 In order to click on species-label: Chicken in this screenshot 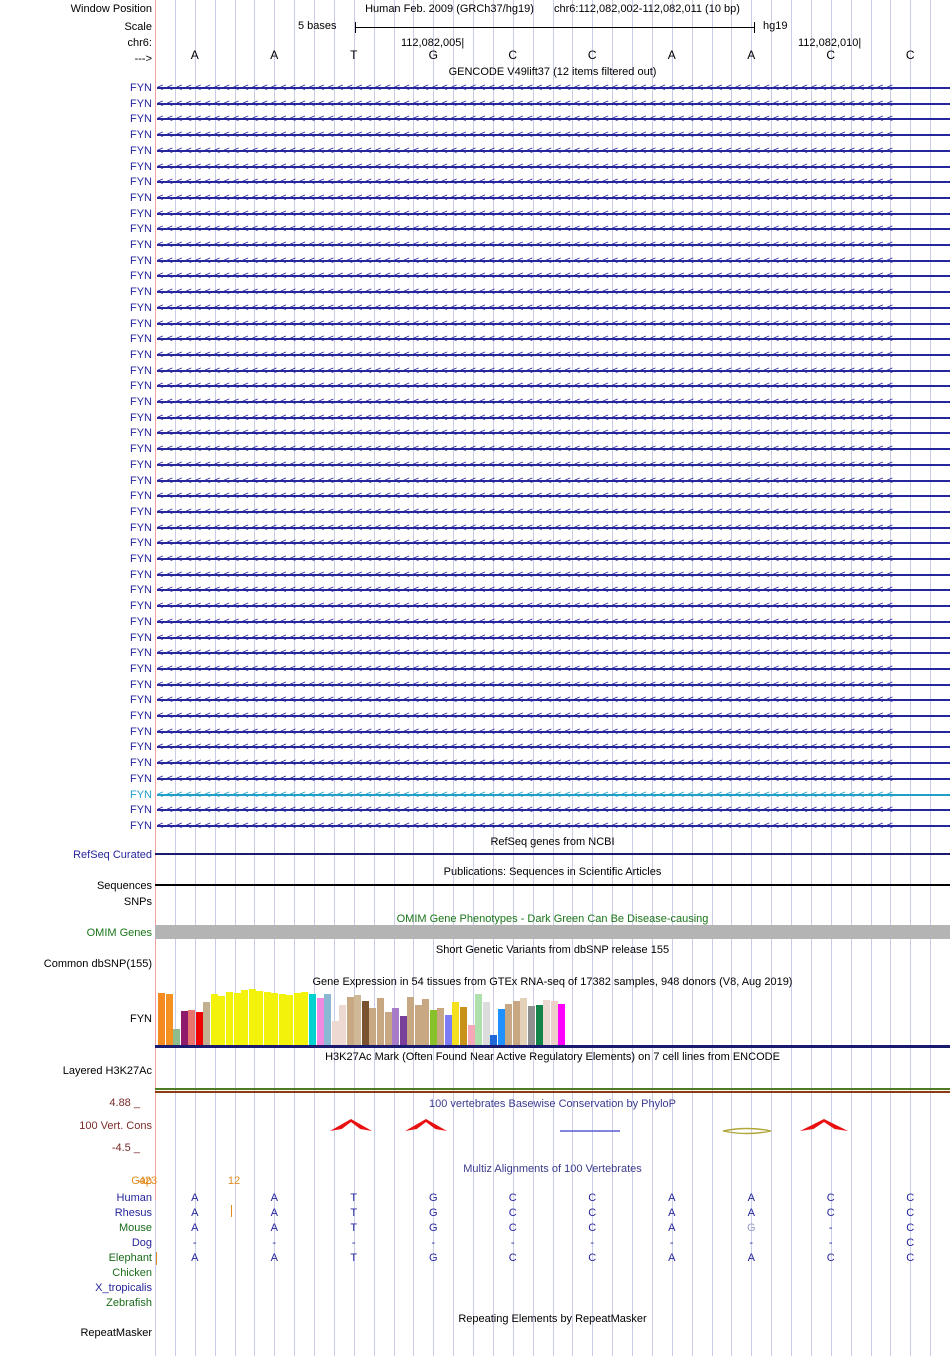, I will do `click(132, 1273)`.